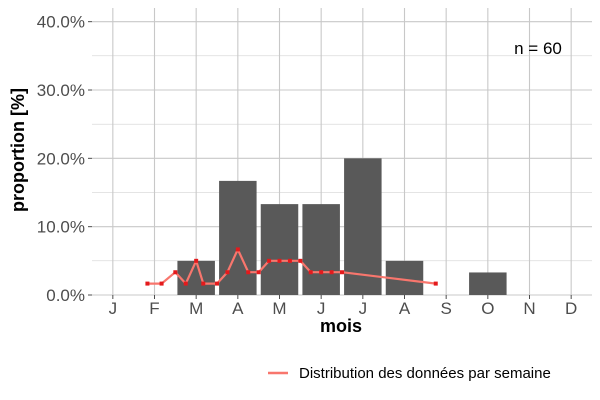  Describe the element at coordinates (61, 90) in the screenshot. I see `y-tick-label: 30.0%` at that location.